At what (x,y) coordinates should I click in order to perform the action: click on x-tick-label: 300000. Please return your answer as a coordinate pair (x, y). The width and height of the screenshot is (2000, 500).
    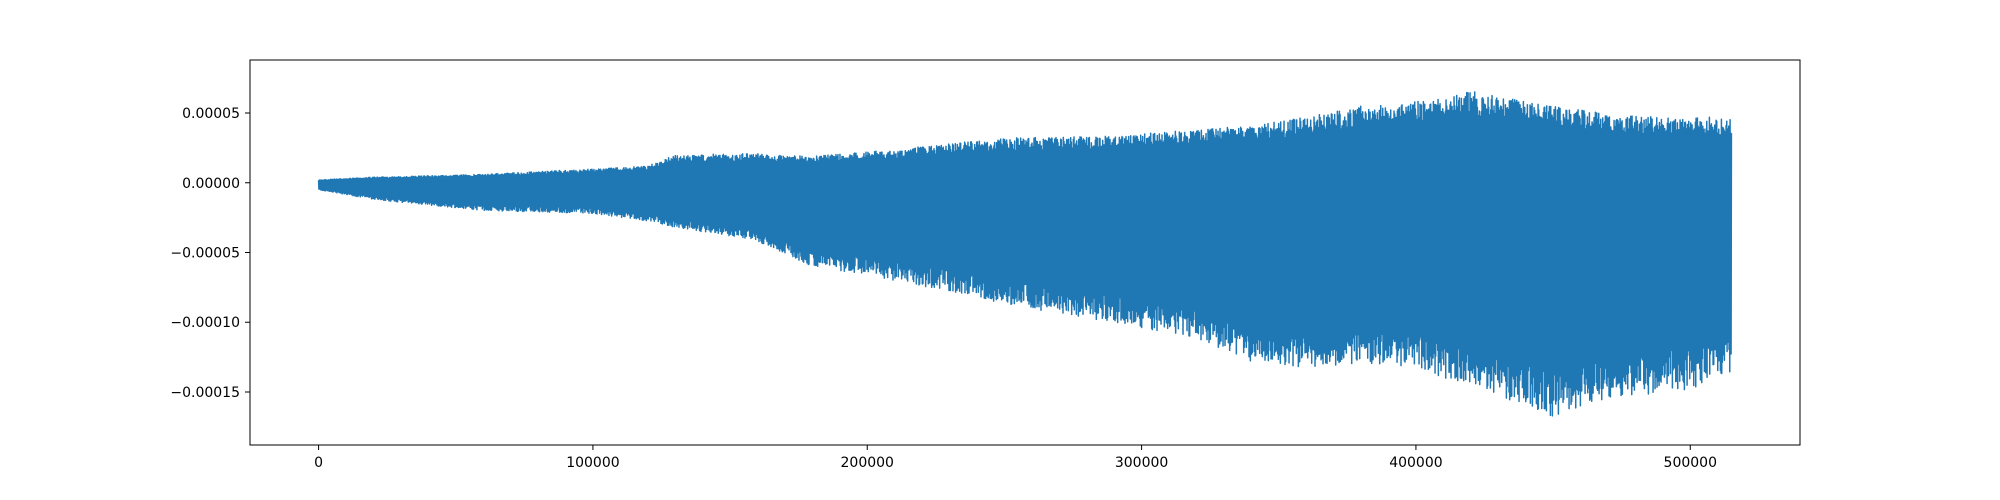
    Looking at the image, I should click on (1141, 463).